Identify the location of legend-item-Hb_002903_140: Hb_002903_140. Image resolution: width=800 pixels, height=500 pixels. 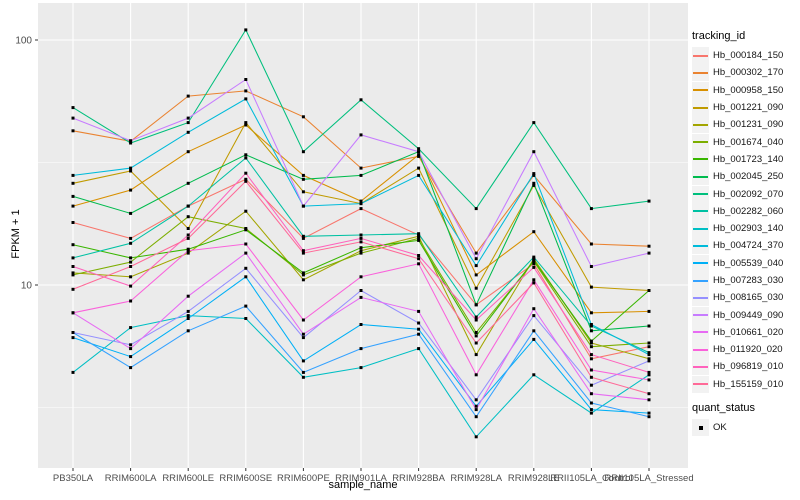
(745, 229).